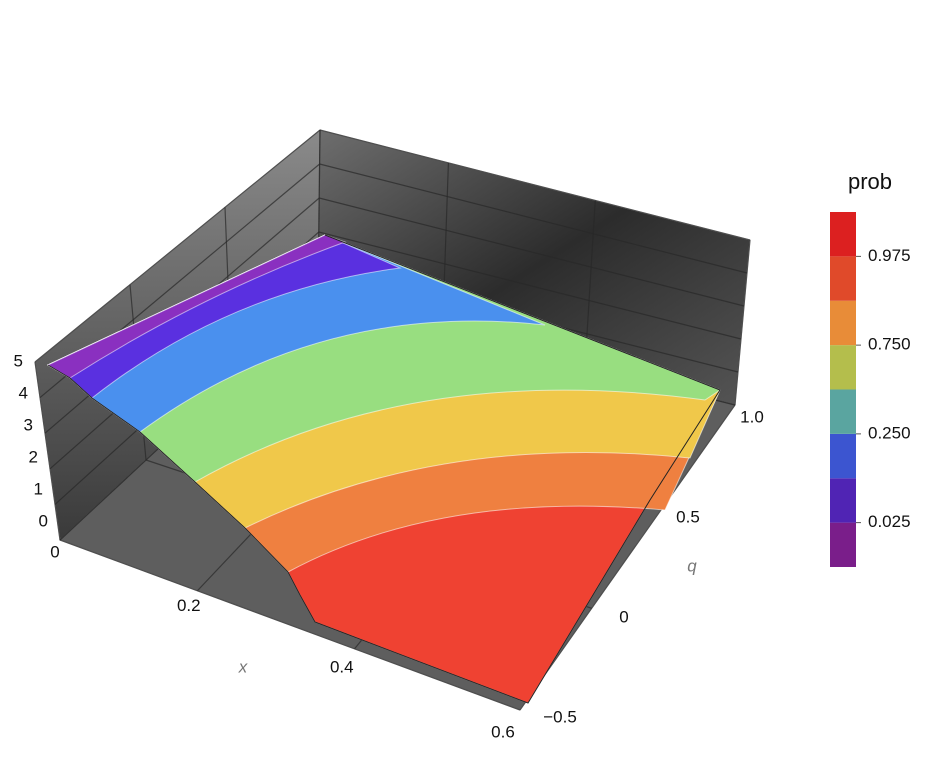  I want to click on x-tick-label: 0.6, so click(503, 731).